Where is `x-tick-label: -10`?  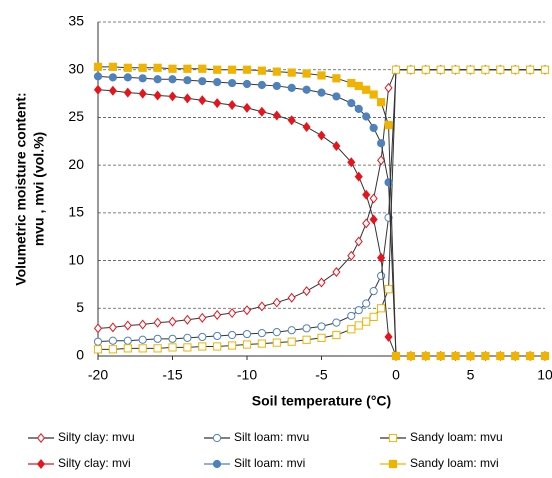
x-tick-label: -10 is located at coordinates (247, 375).